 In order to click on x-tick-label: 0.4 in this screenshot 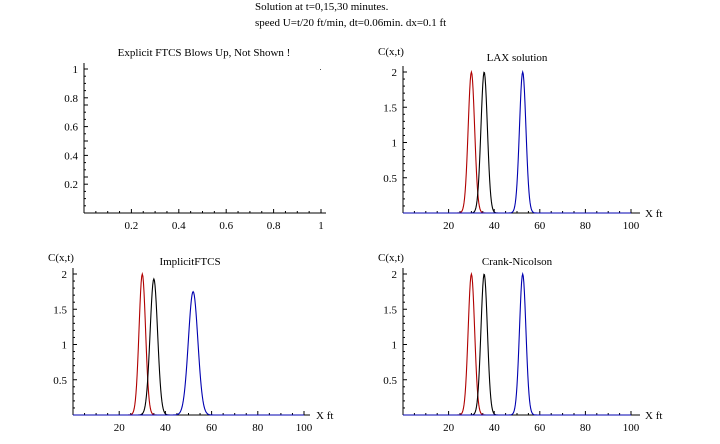, I will do `click(179, 226)`.